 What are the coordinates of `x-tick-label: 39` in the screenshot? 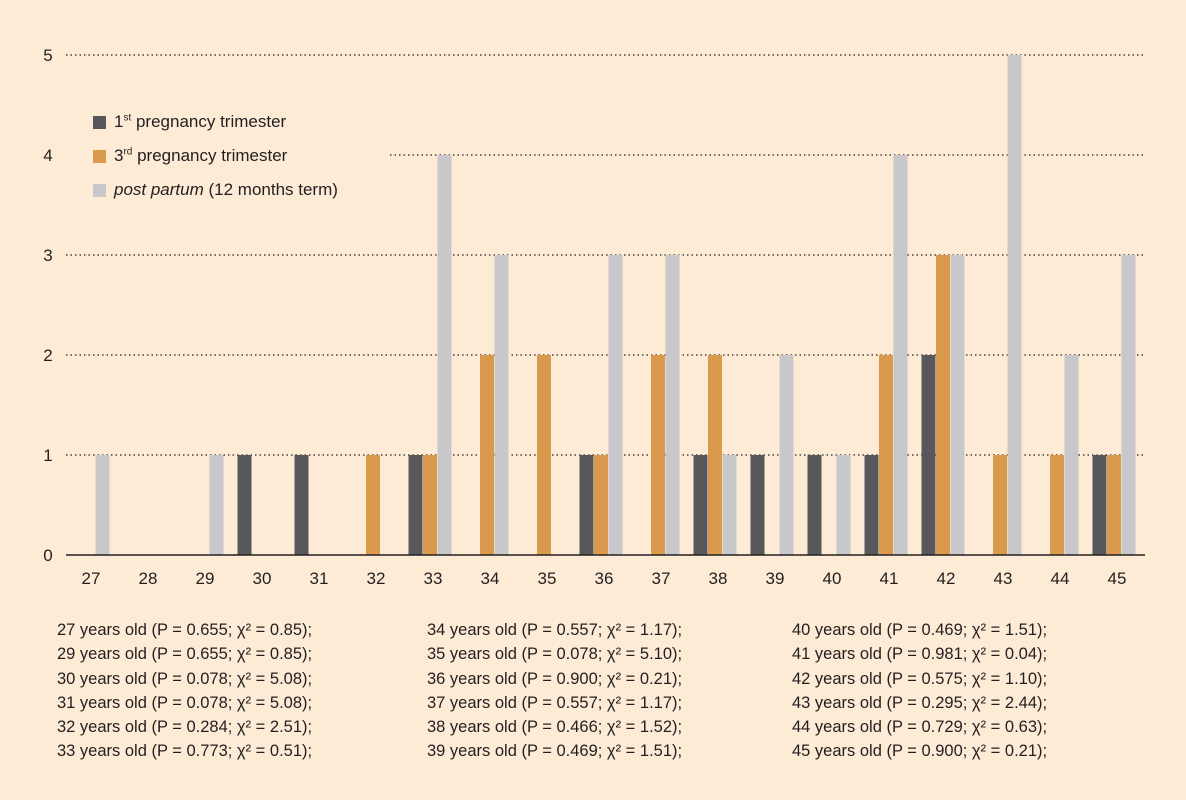 It's located at (775, 578).